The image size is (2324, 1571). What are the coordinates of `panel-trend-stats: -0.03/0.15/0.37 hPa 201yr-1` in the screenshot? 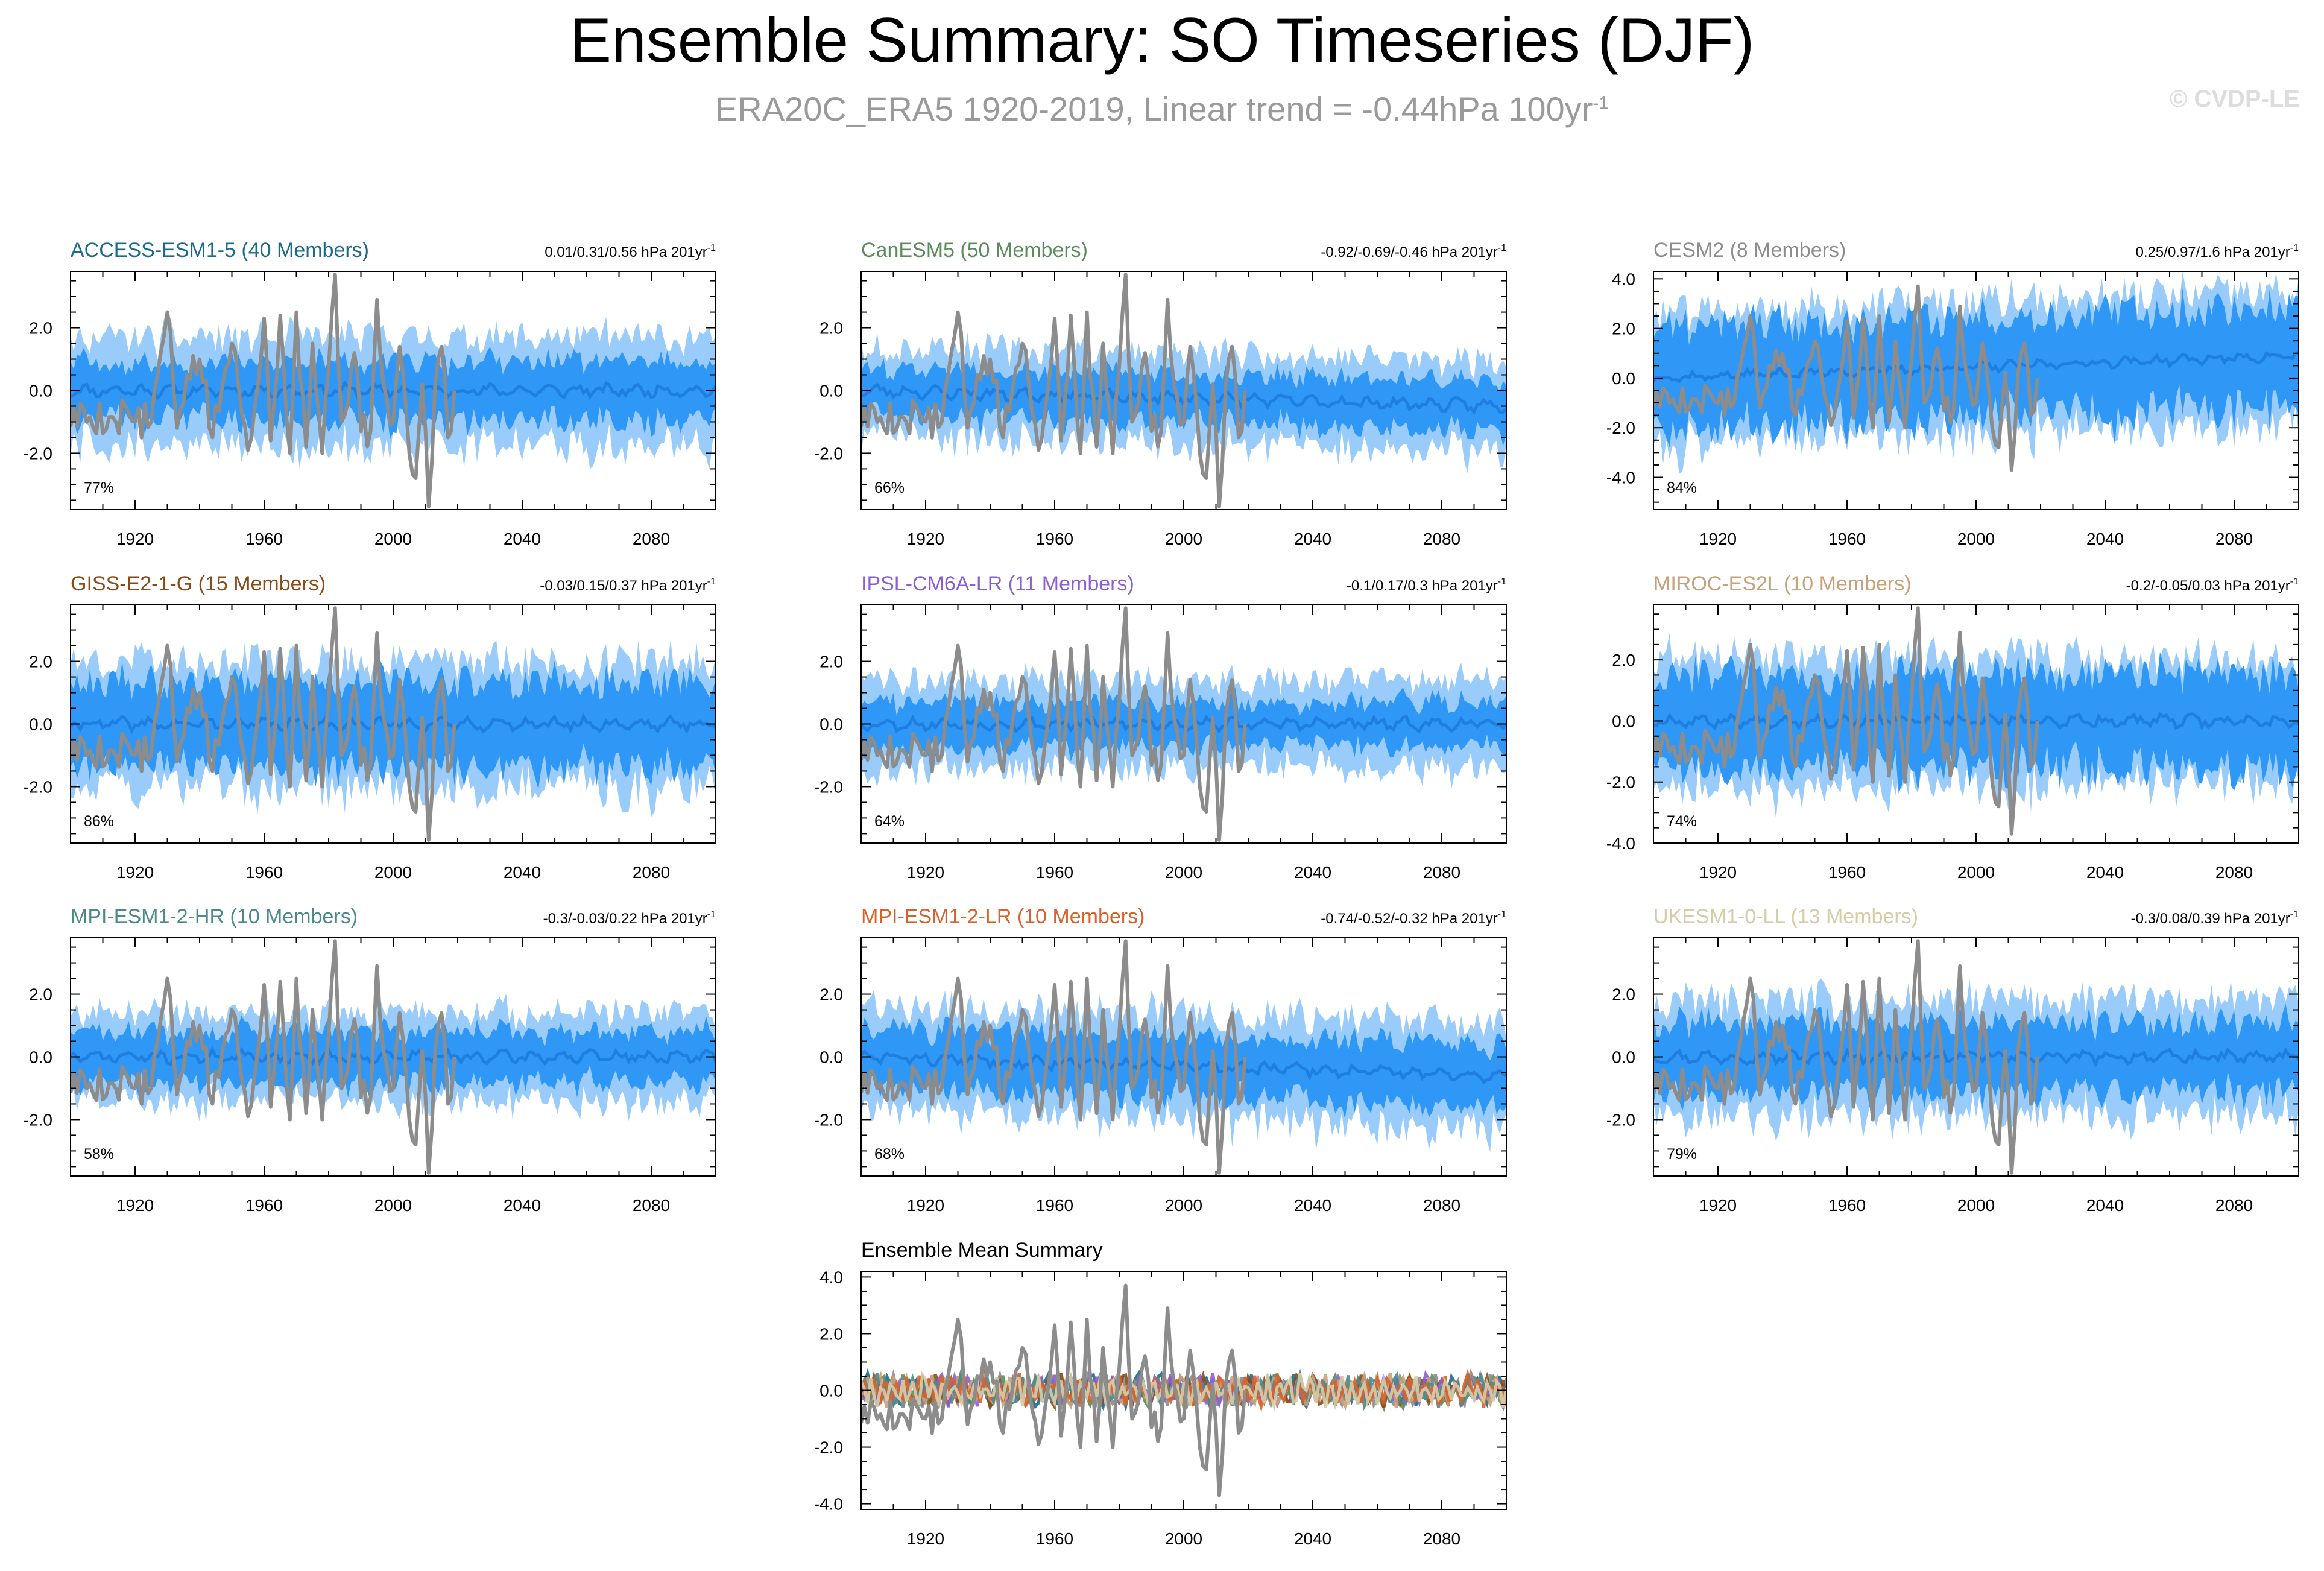 It's located at (628, 585).